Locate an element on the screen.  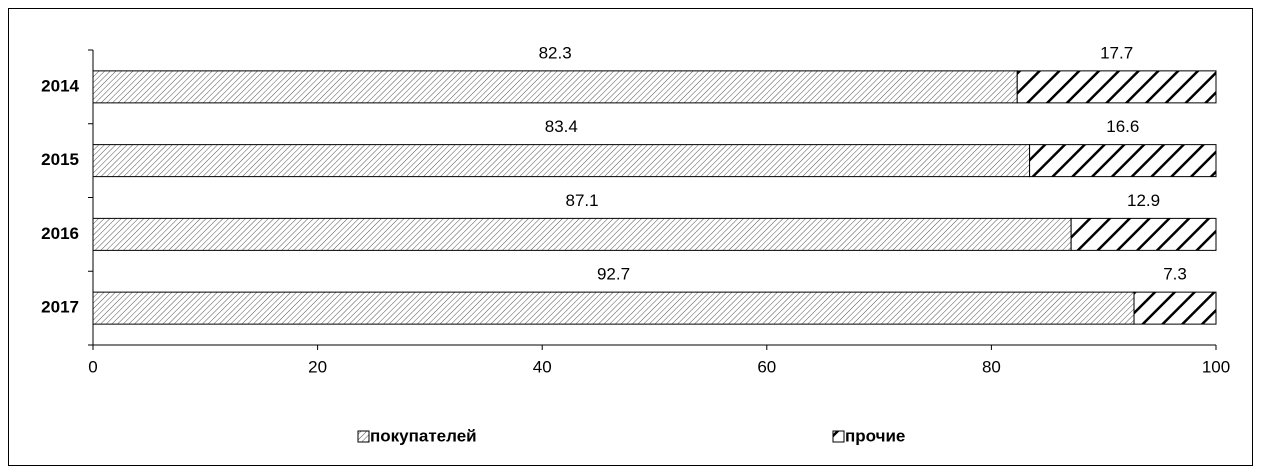
x-tick-label: 20 is located at coordinates (317, 366).